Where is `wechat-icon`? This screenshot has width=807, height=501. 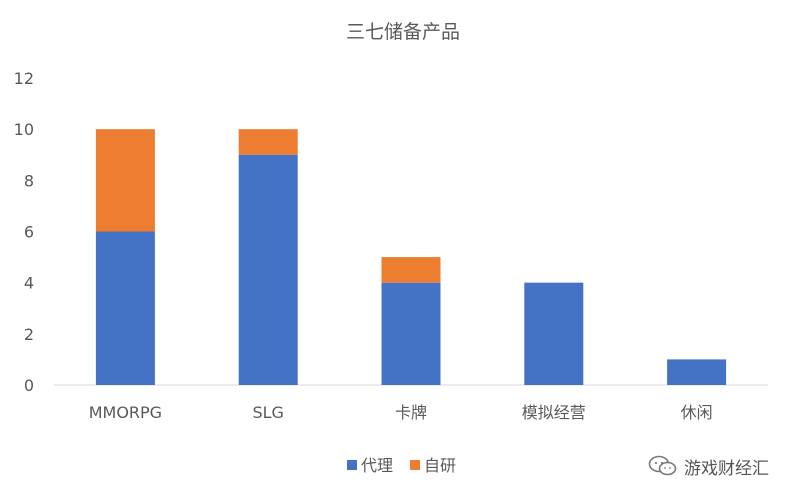
wechat-icon is located at coordinates (662, 465).